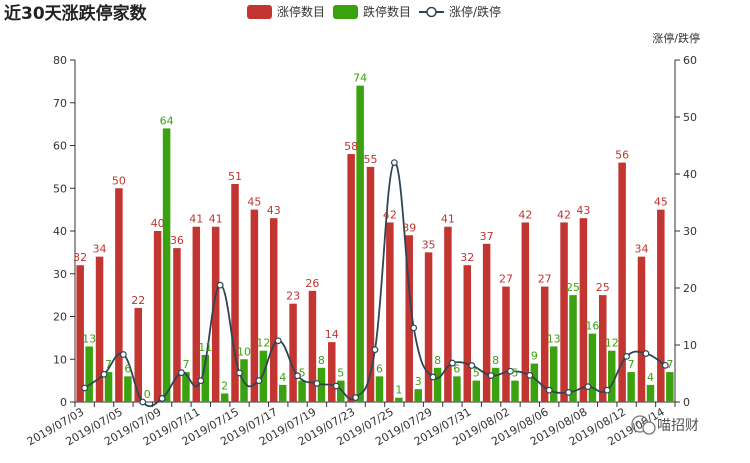 This screenshot has height=463, width=750. What do you see at coordinates (554, 338) in the screenshot?
I see `label-down-24: 13` at bounding box center [554, 338].